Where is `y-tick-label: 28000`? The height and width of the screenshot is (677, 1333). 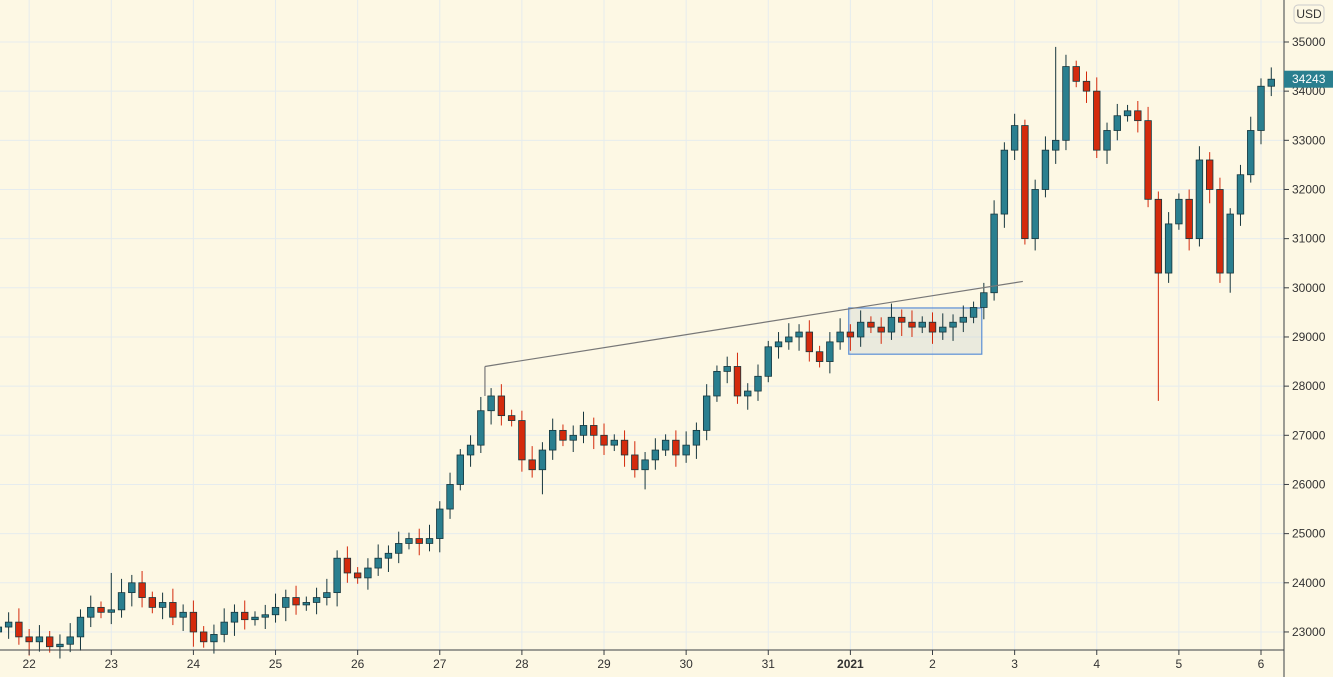 y-tick-label: 28000 is located at coordinates (1309, 386).